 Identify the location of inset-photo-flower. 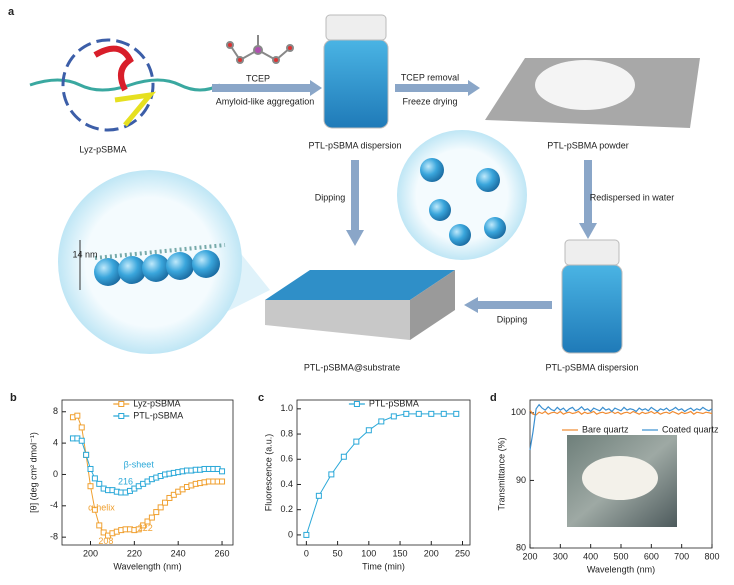
(620, 478).